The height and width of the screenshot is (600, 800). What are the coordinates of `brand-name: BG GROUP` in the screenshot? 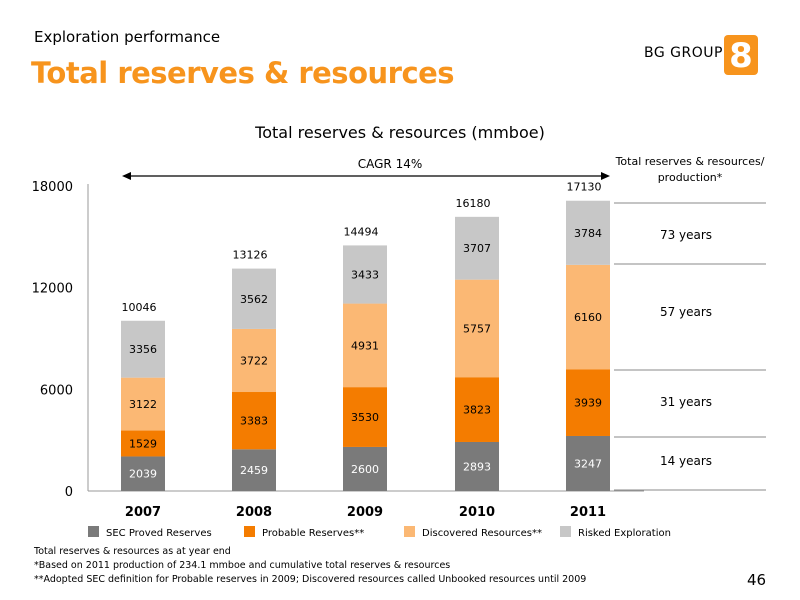 It's located at (683, 53).